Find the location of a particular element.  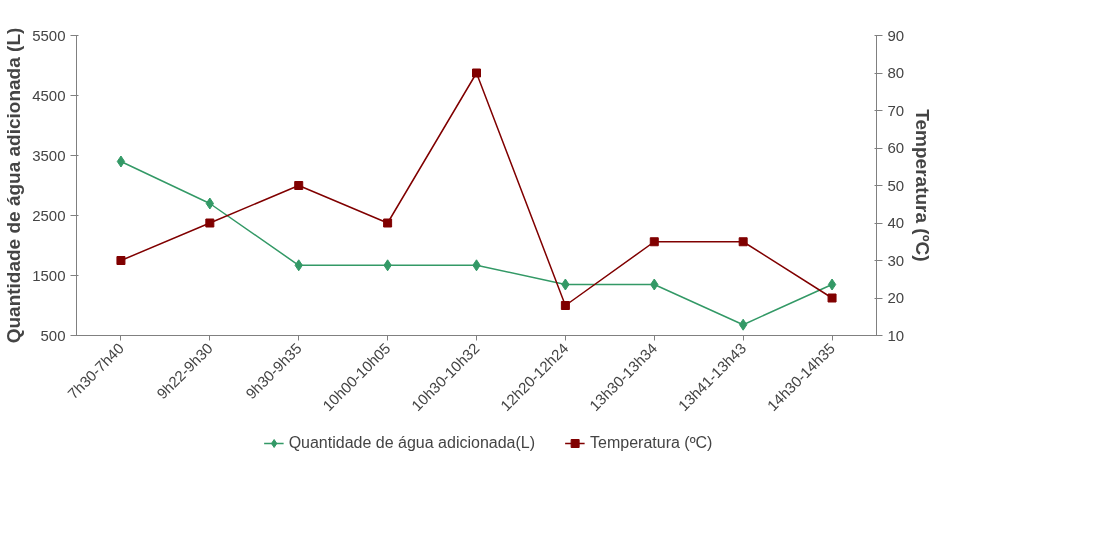

y2-axis-title: Temperatura (ºC) is located at coordinates (923, 185).